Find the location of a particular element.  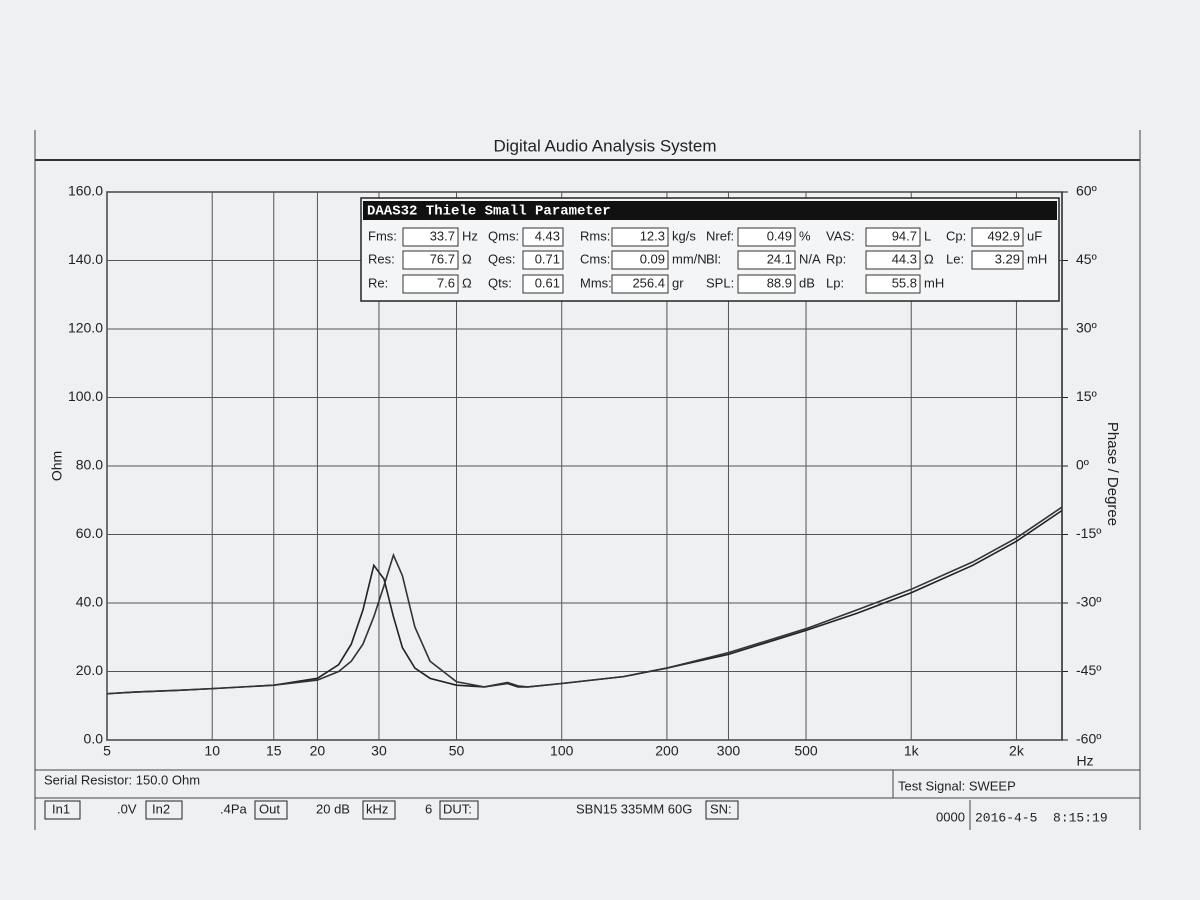

x-tick-label: 10 is located at coordinates (212, 751).